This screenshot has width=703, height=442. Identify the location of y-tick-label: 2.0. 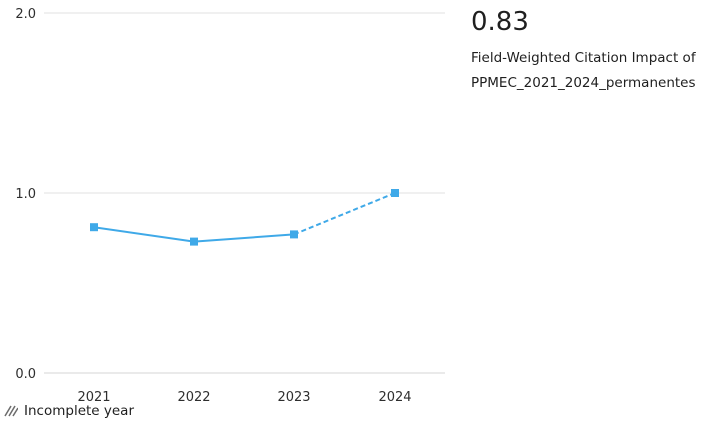
(25, 14).